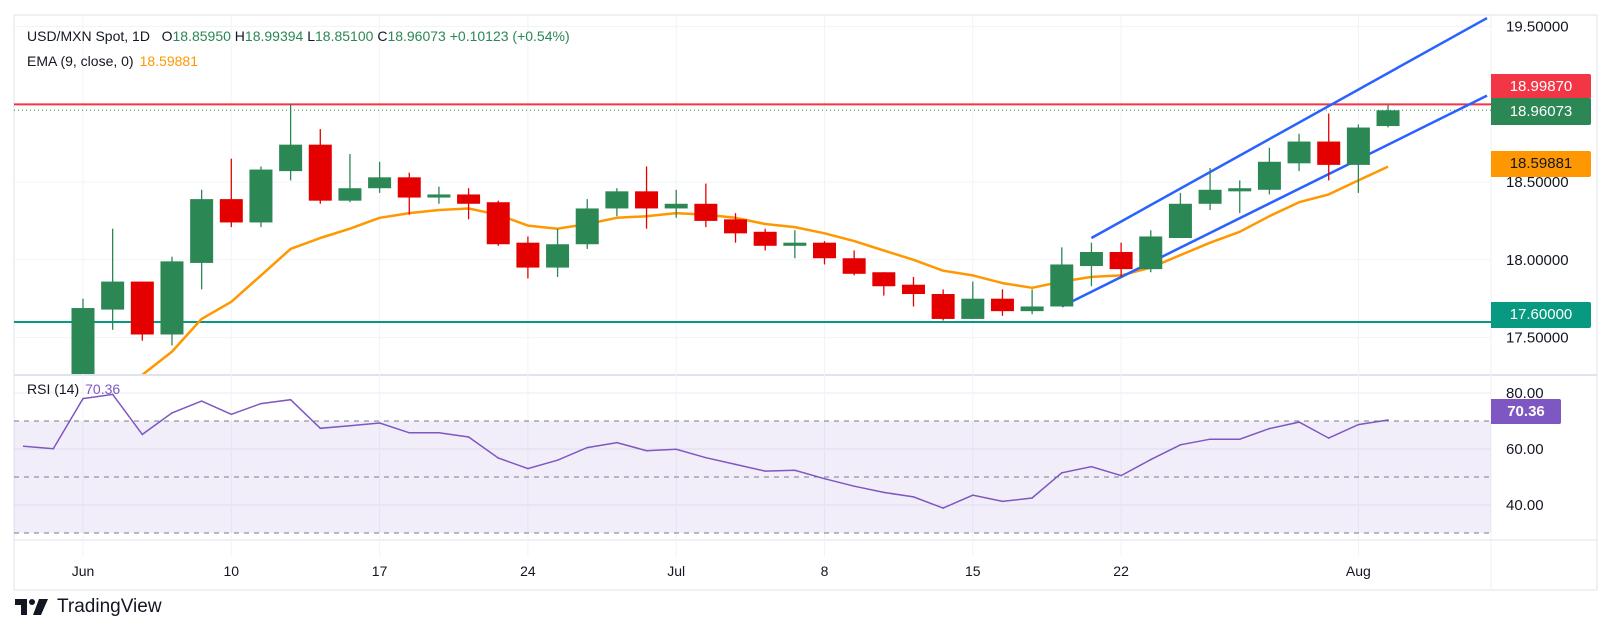 The height and width of the screenshot is (644, 1601). I want to click on time-axis-label: 17, so click(380, 571).